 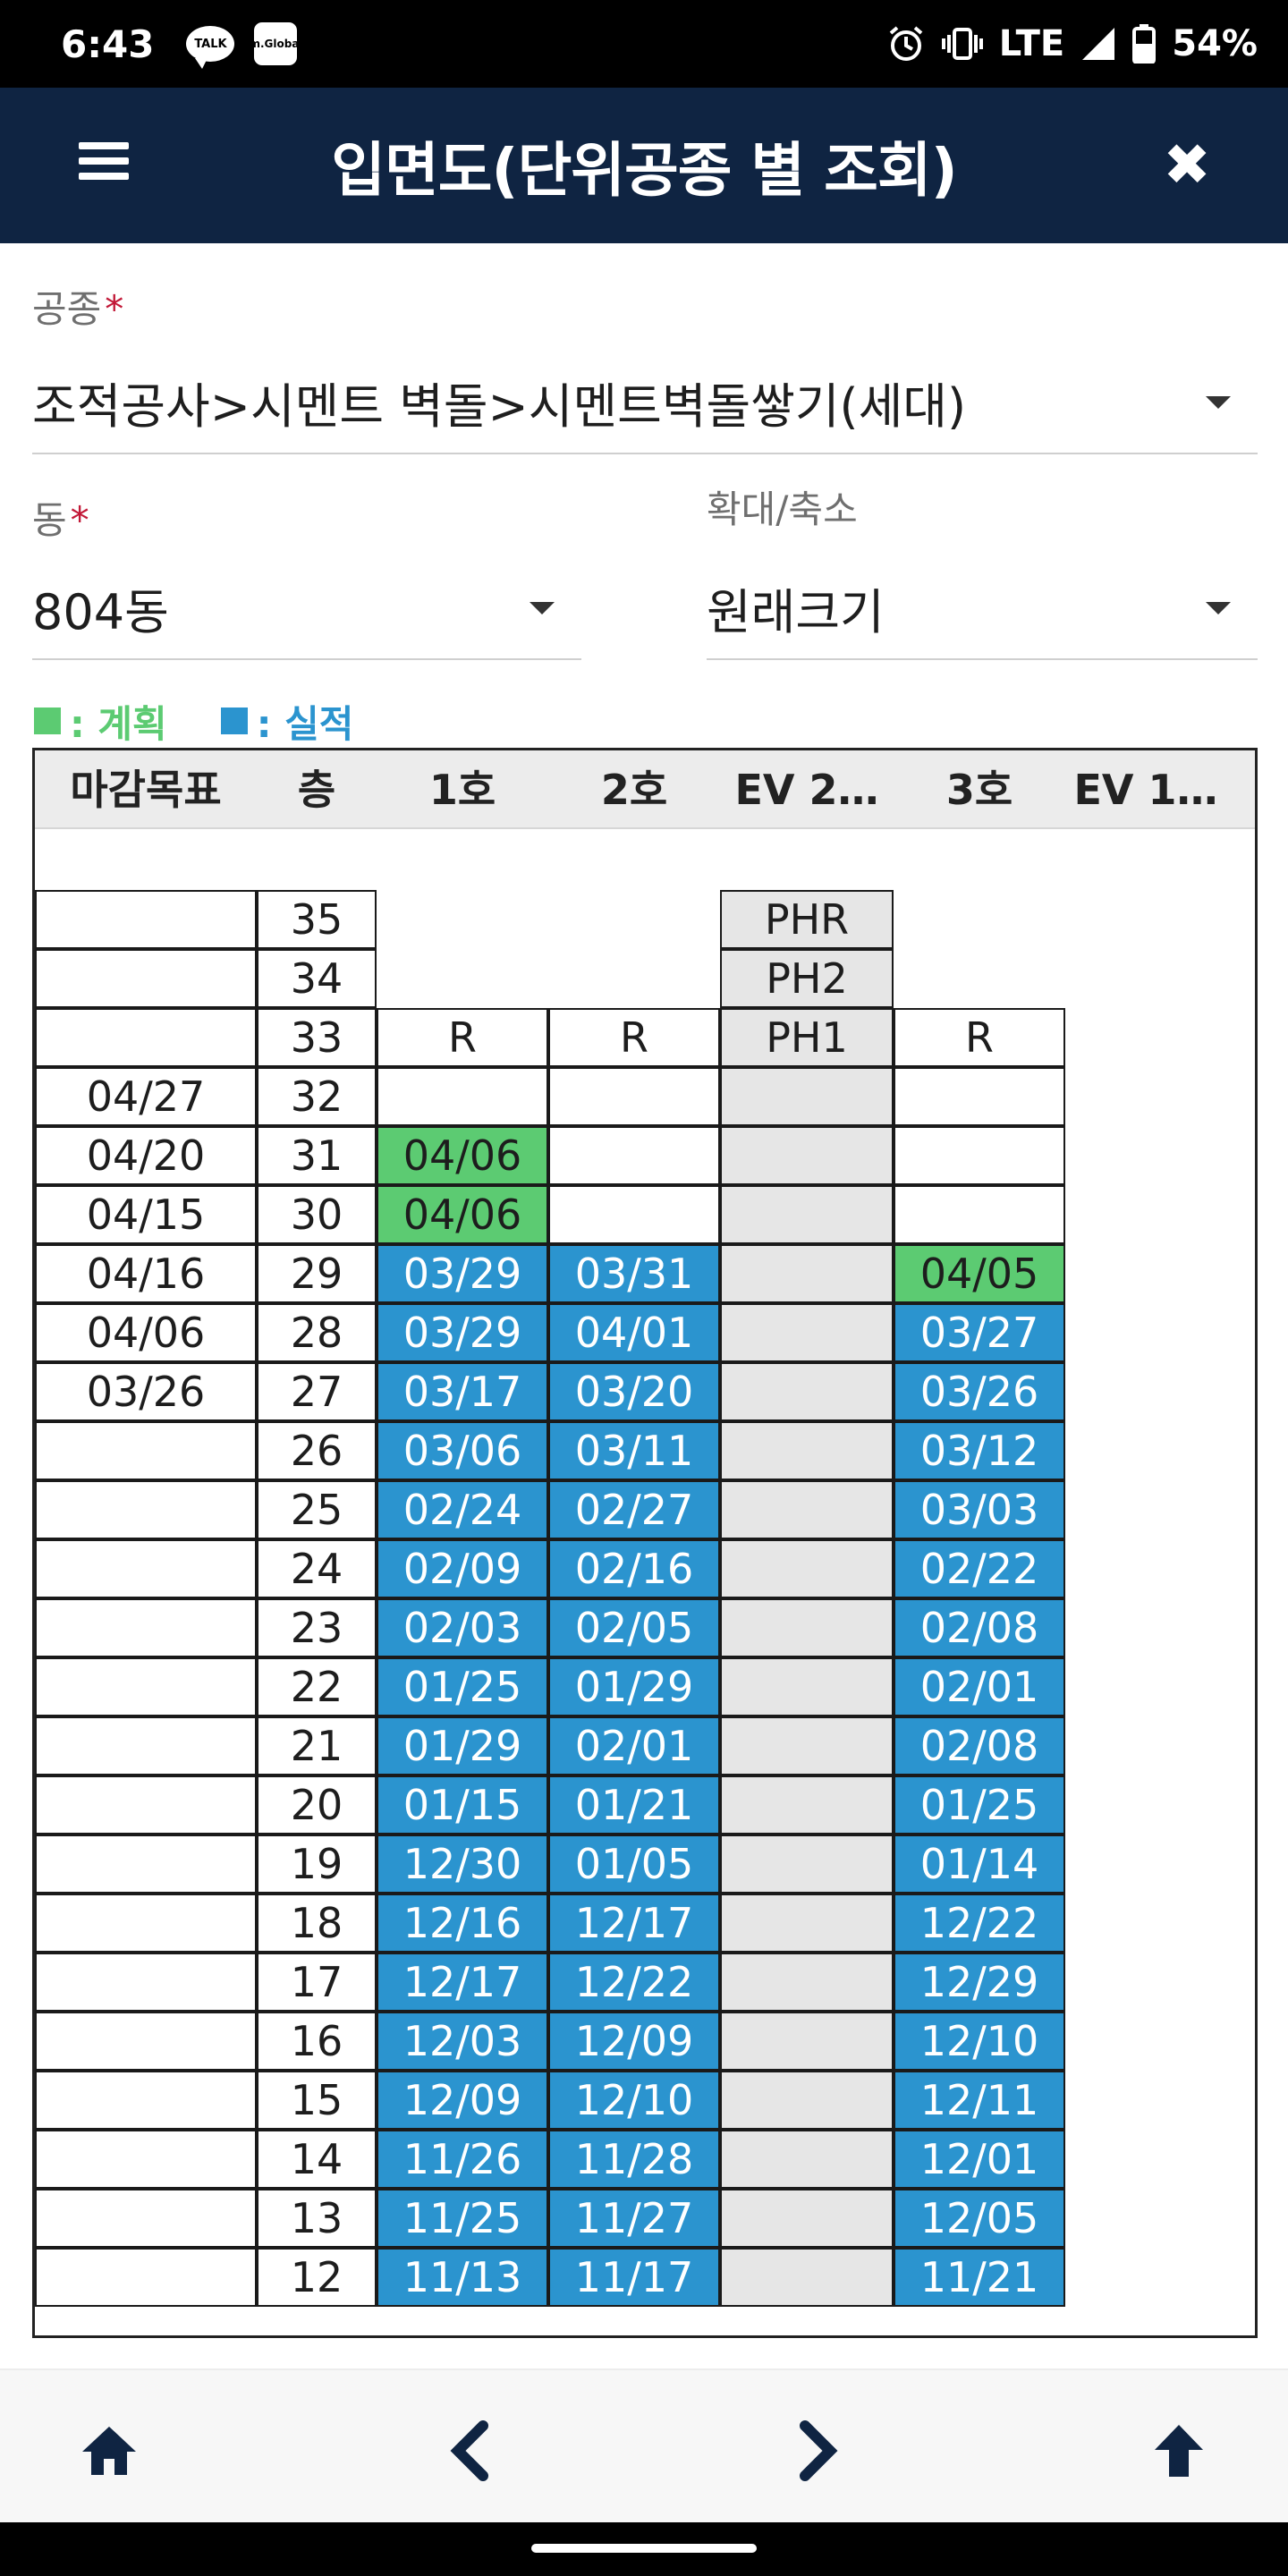 What do you see at coordinates (634, 1391) in the screenshot?
I see `unit-cell-u2: 03/20` at bounding box center [634, 1391].